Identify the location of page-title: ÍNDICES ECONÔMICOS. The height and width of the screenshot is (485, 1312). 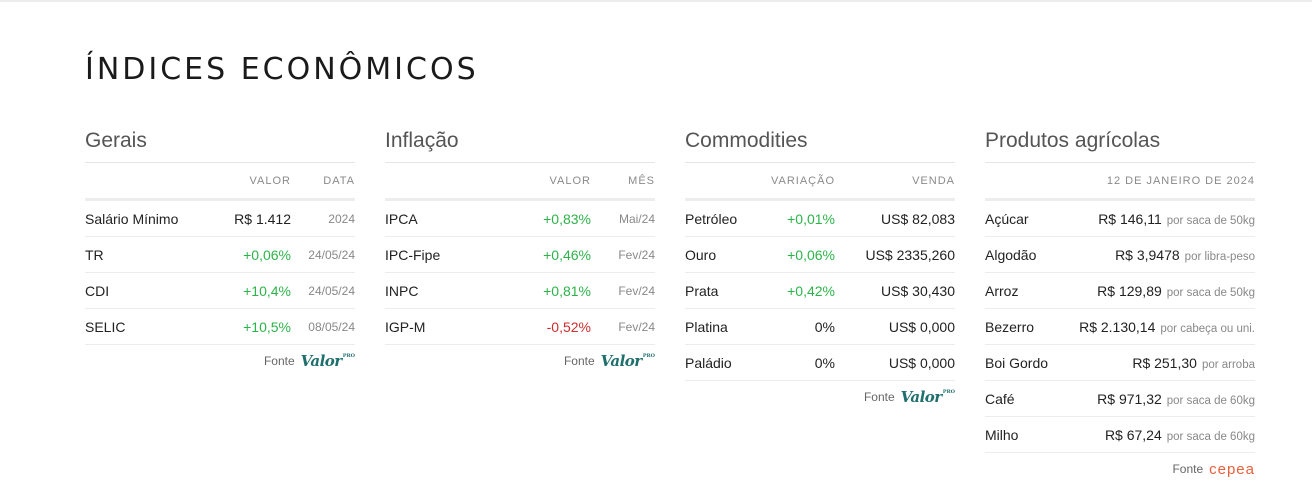
(282, 69).